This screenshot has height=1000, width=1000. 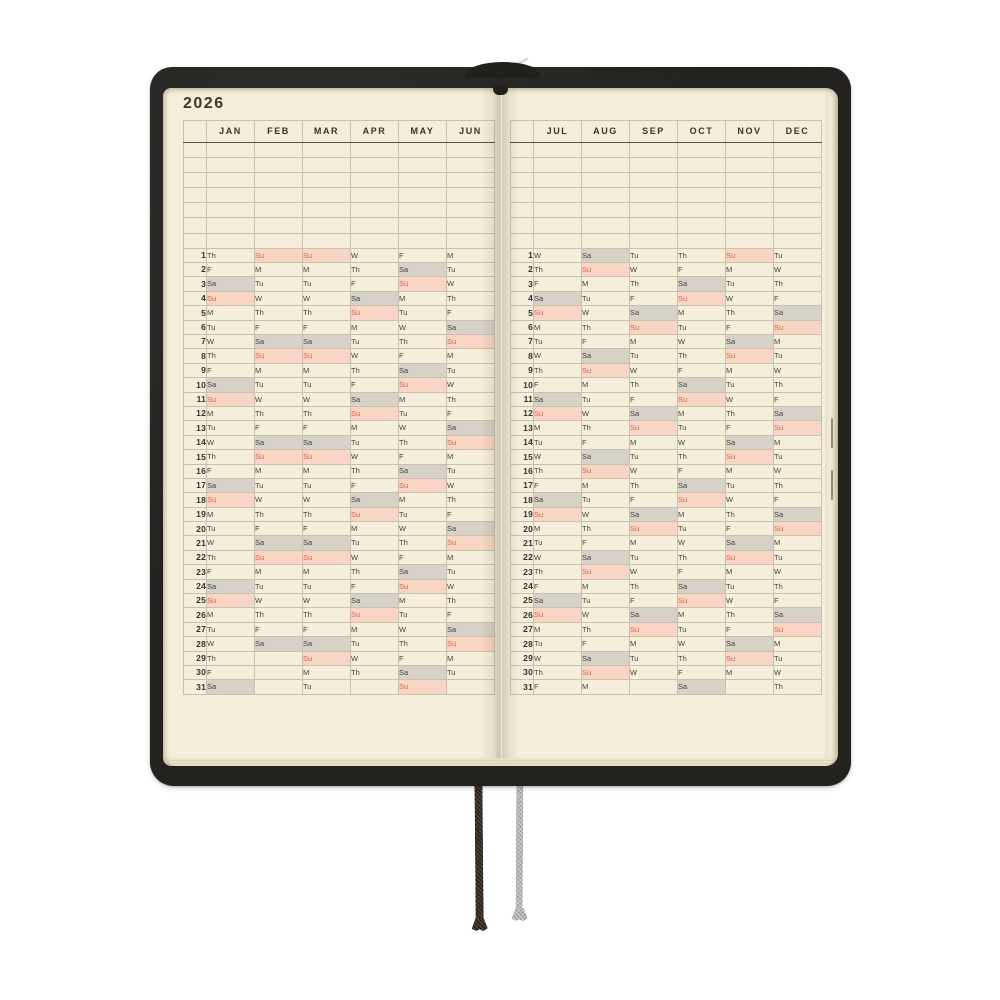 What do you see at coordinates (195, 615) in the screenshot?
I see `day-number: 26` at bounding box center [195, 615].